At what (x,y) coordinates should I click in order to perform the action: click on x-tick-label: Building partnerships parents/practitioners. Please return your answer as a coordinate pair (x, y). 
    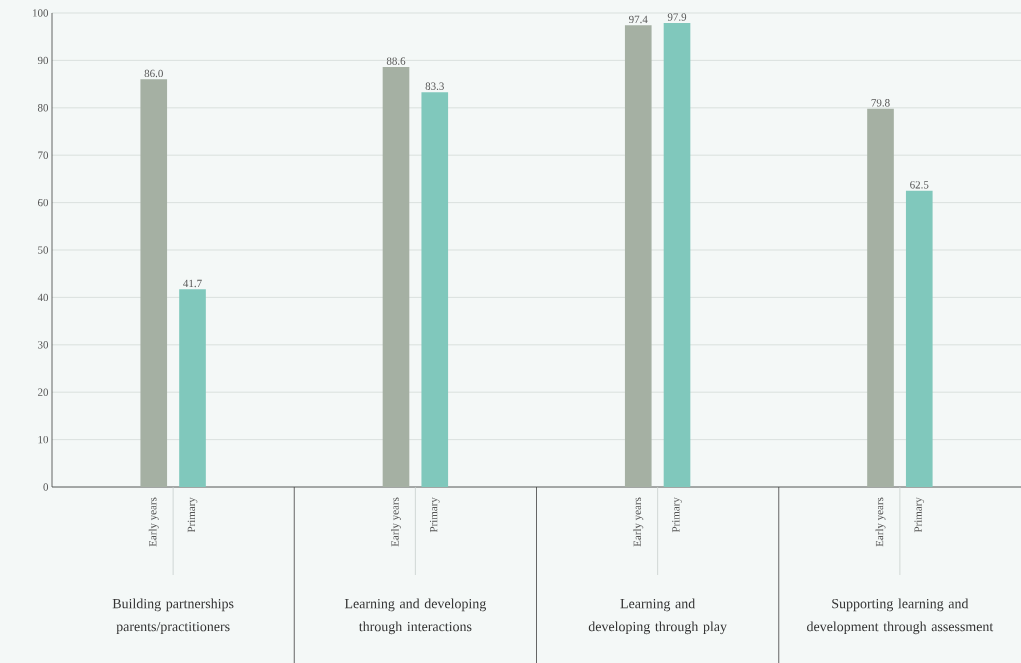
    Looking at the image, I should click on (173, 616).